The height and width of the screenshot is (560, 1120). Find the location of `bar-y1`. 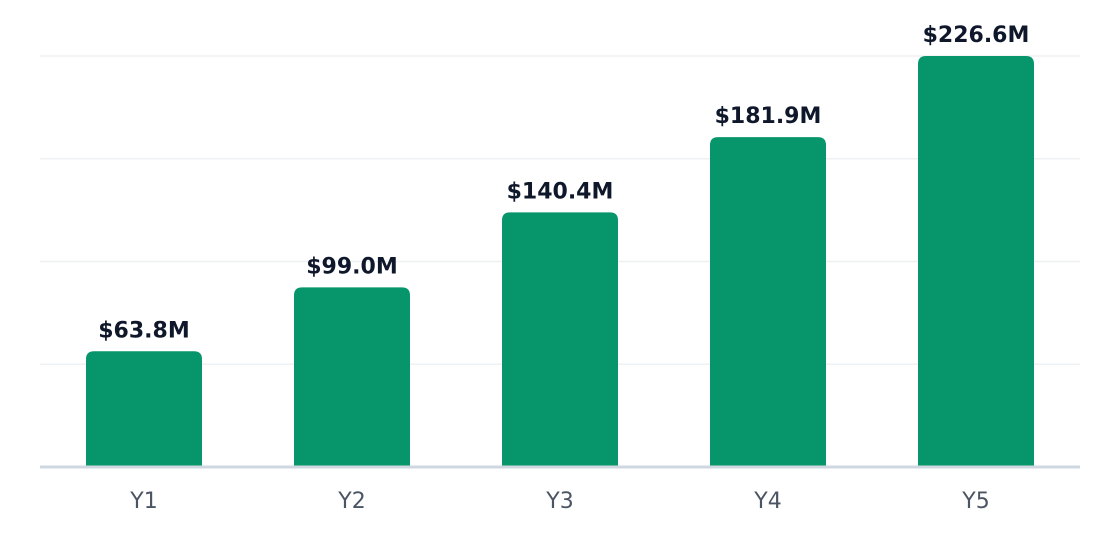

bar-y1 is located at coordinates (144, 409).